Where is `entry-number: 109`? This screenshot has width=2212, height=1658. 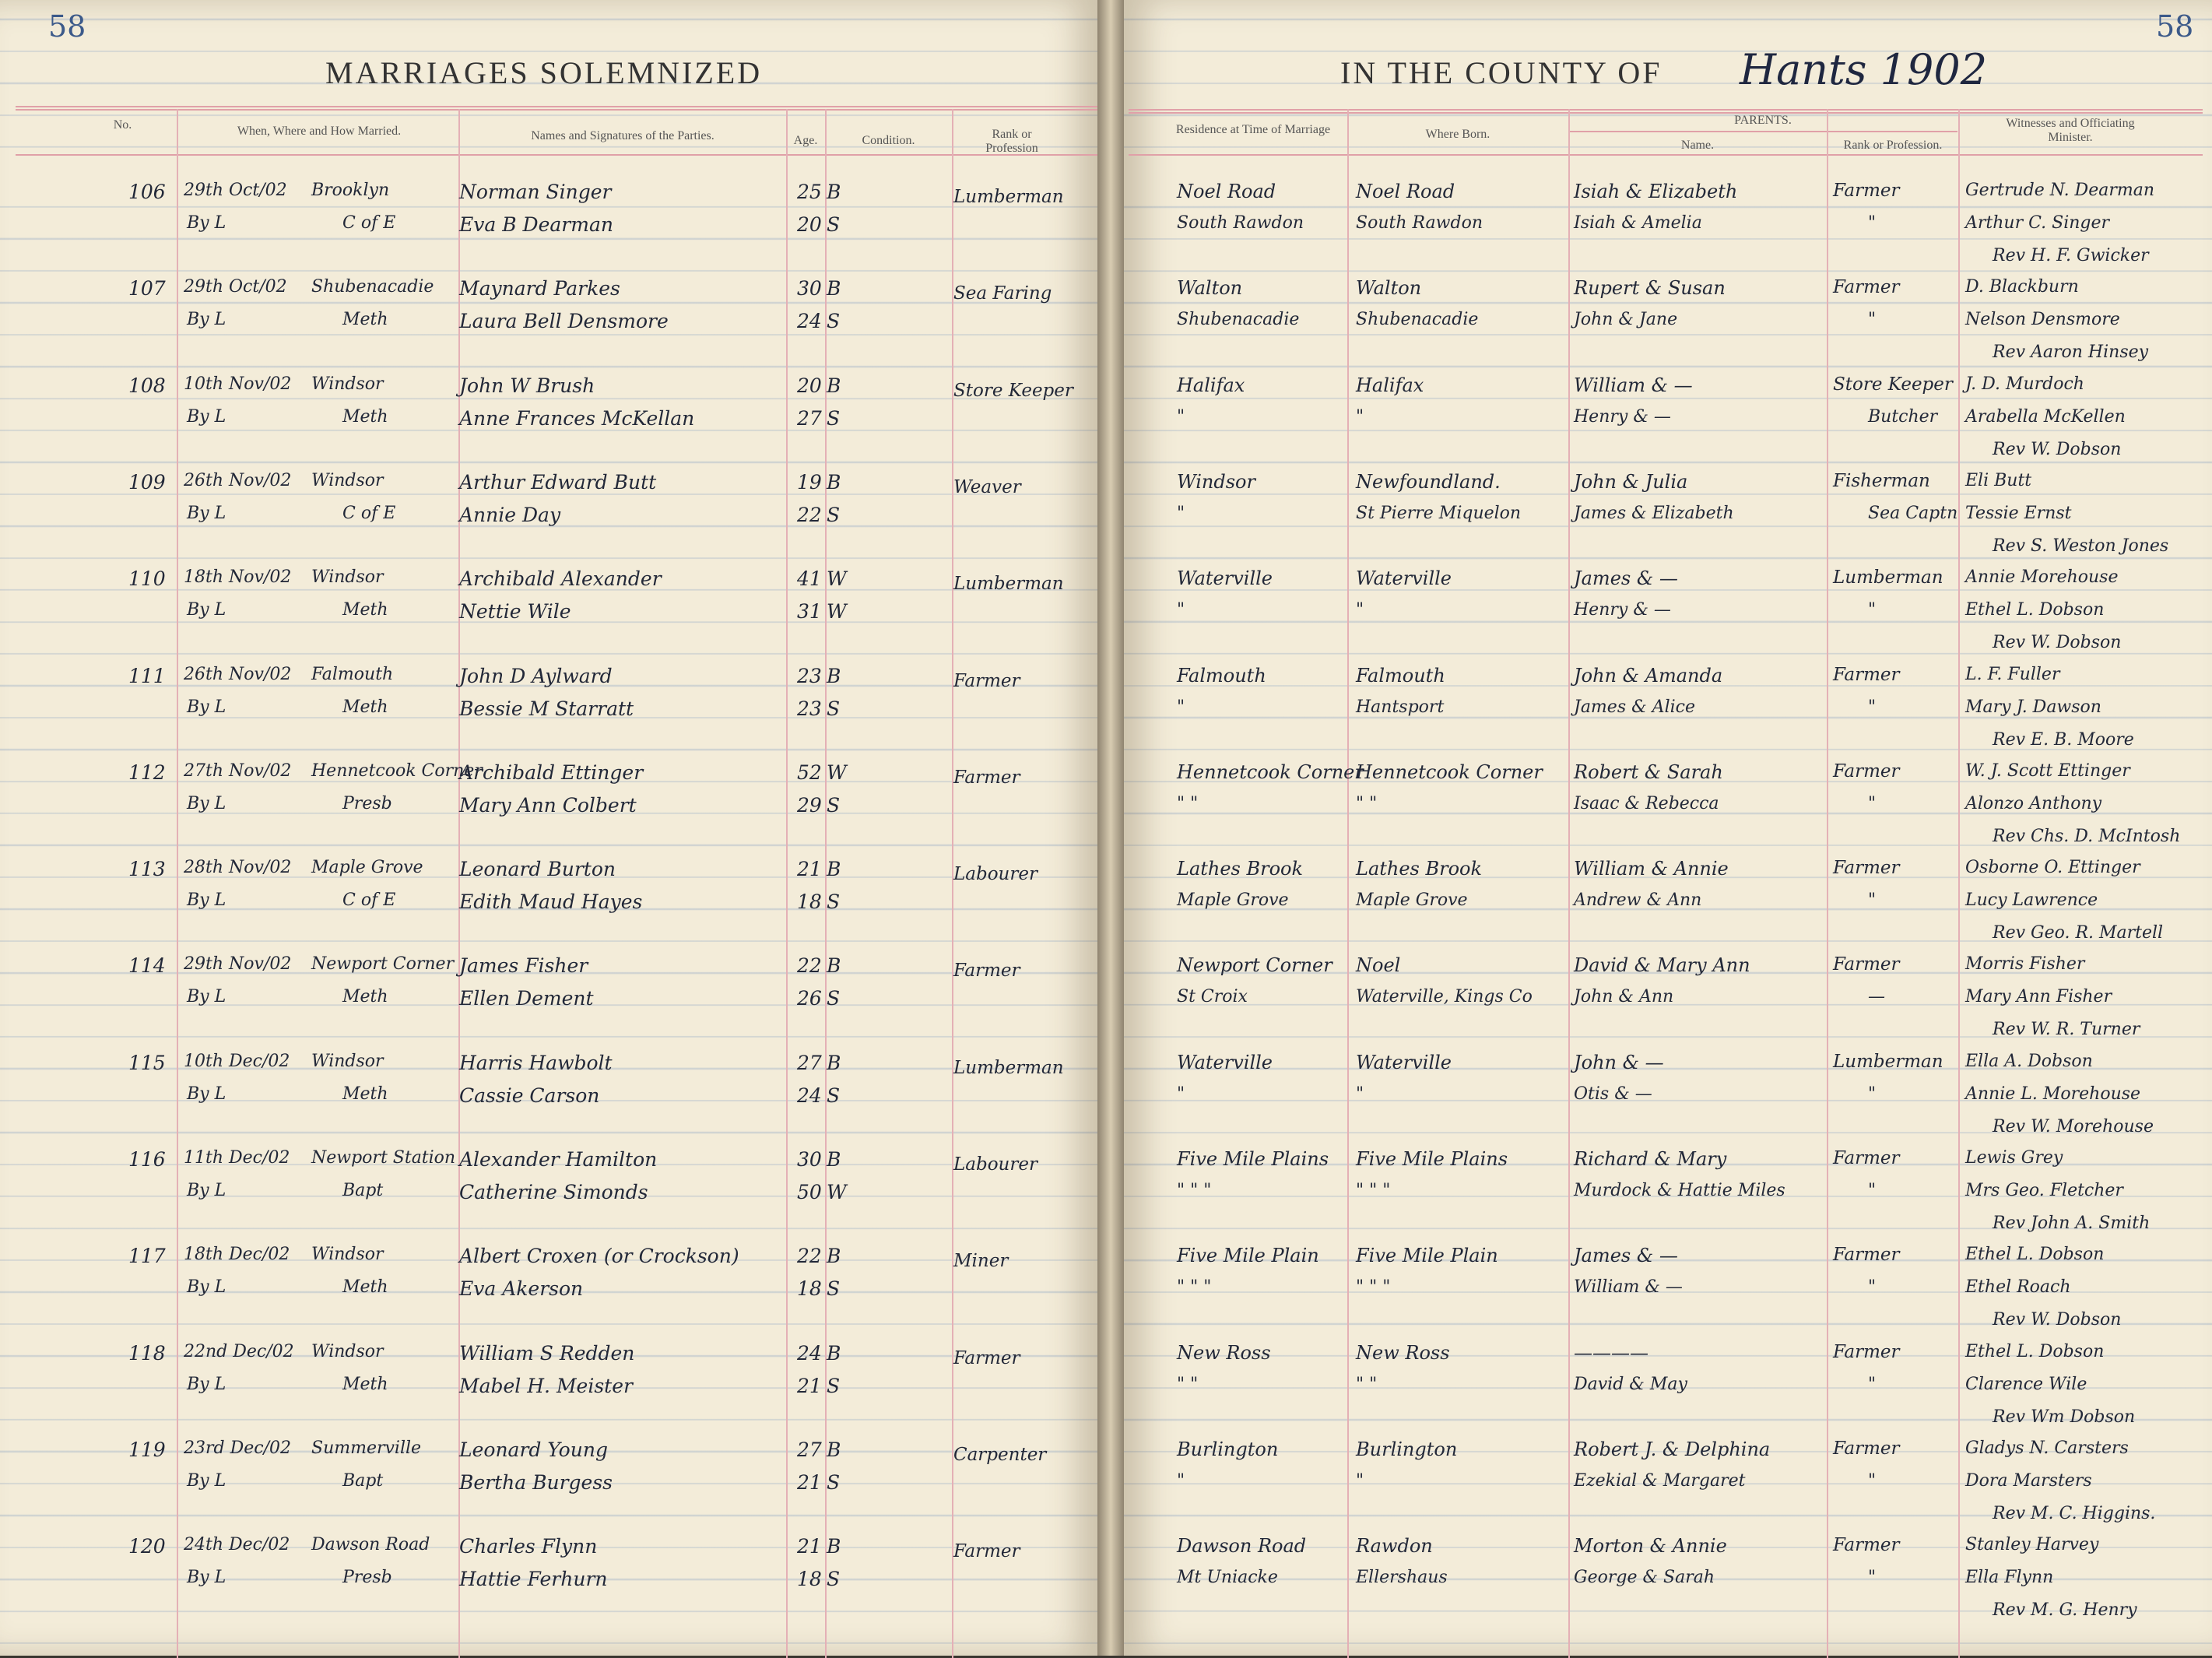
entry-number: 109 is located at coordinates (147, 482).